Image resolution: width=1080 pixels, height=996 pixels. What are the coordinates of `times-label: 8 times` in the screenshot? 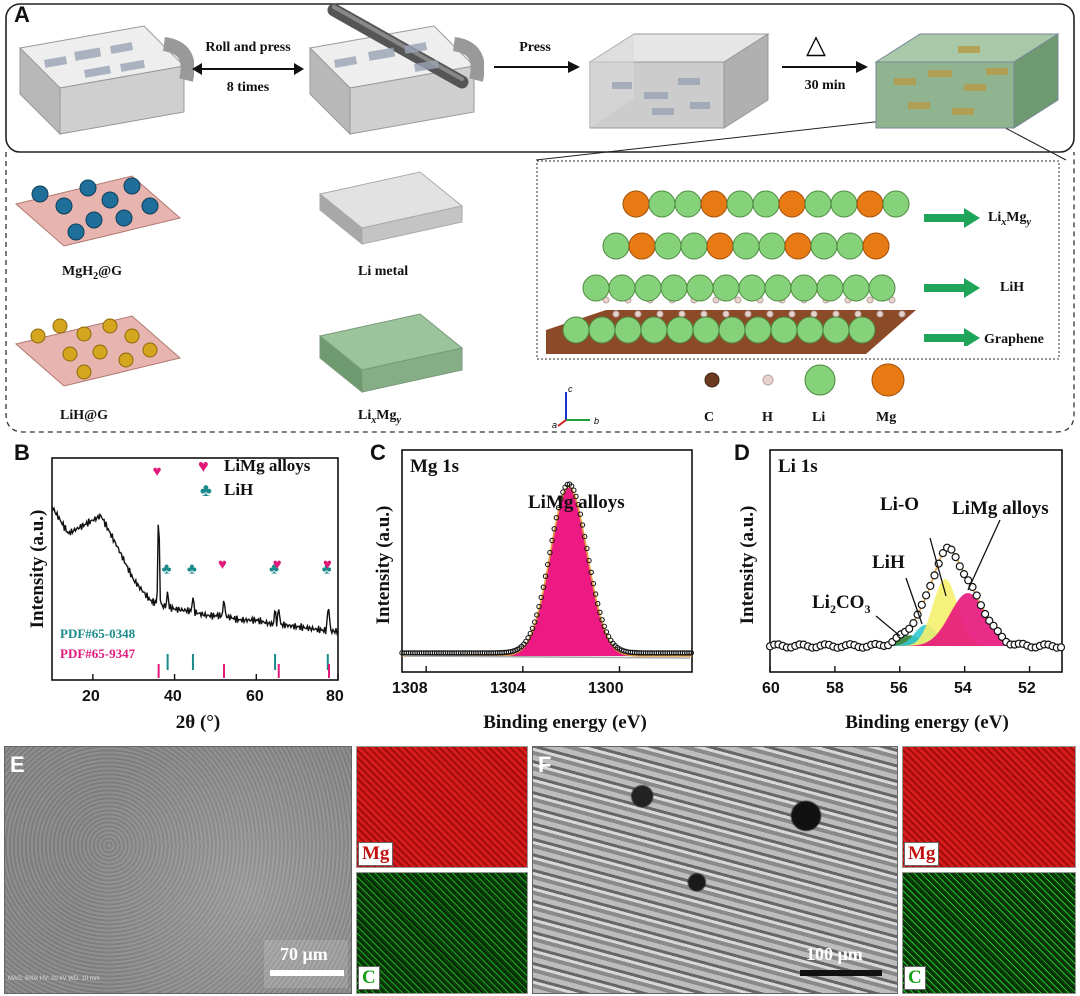 It's located at (248, 87).